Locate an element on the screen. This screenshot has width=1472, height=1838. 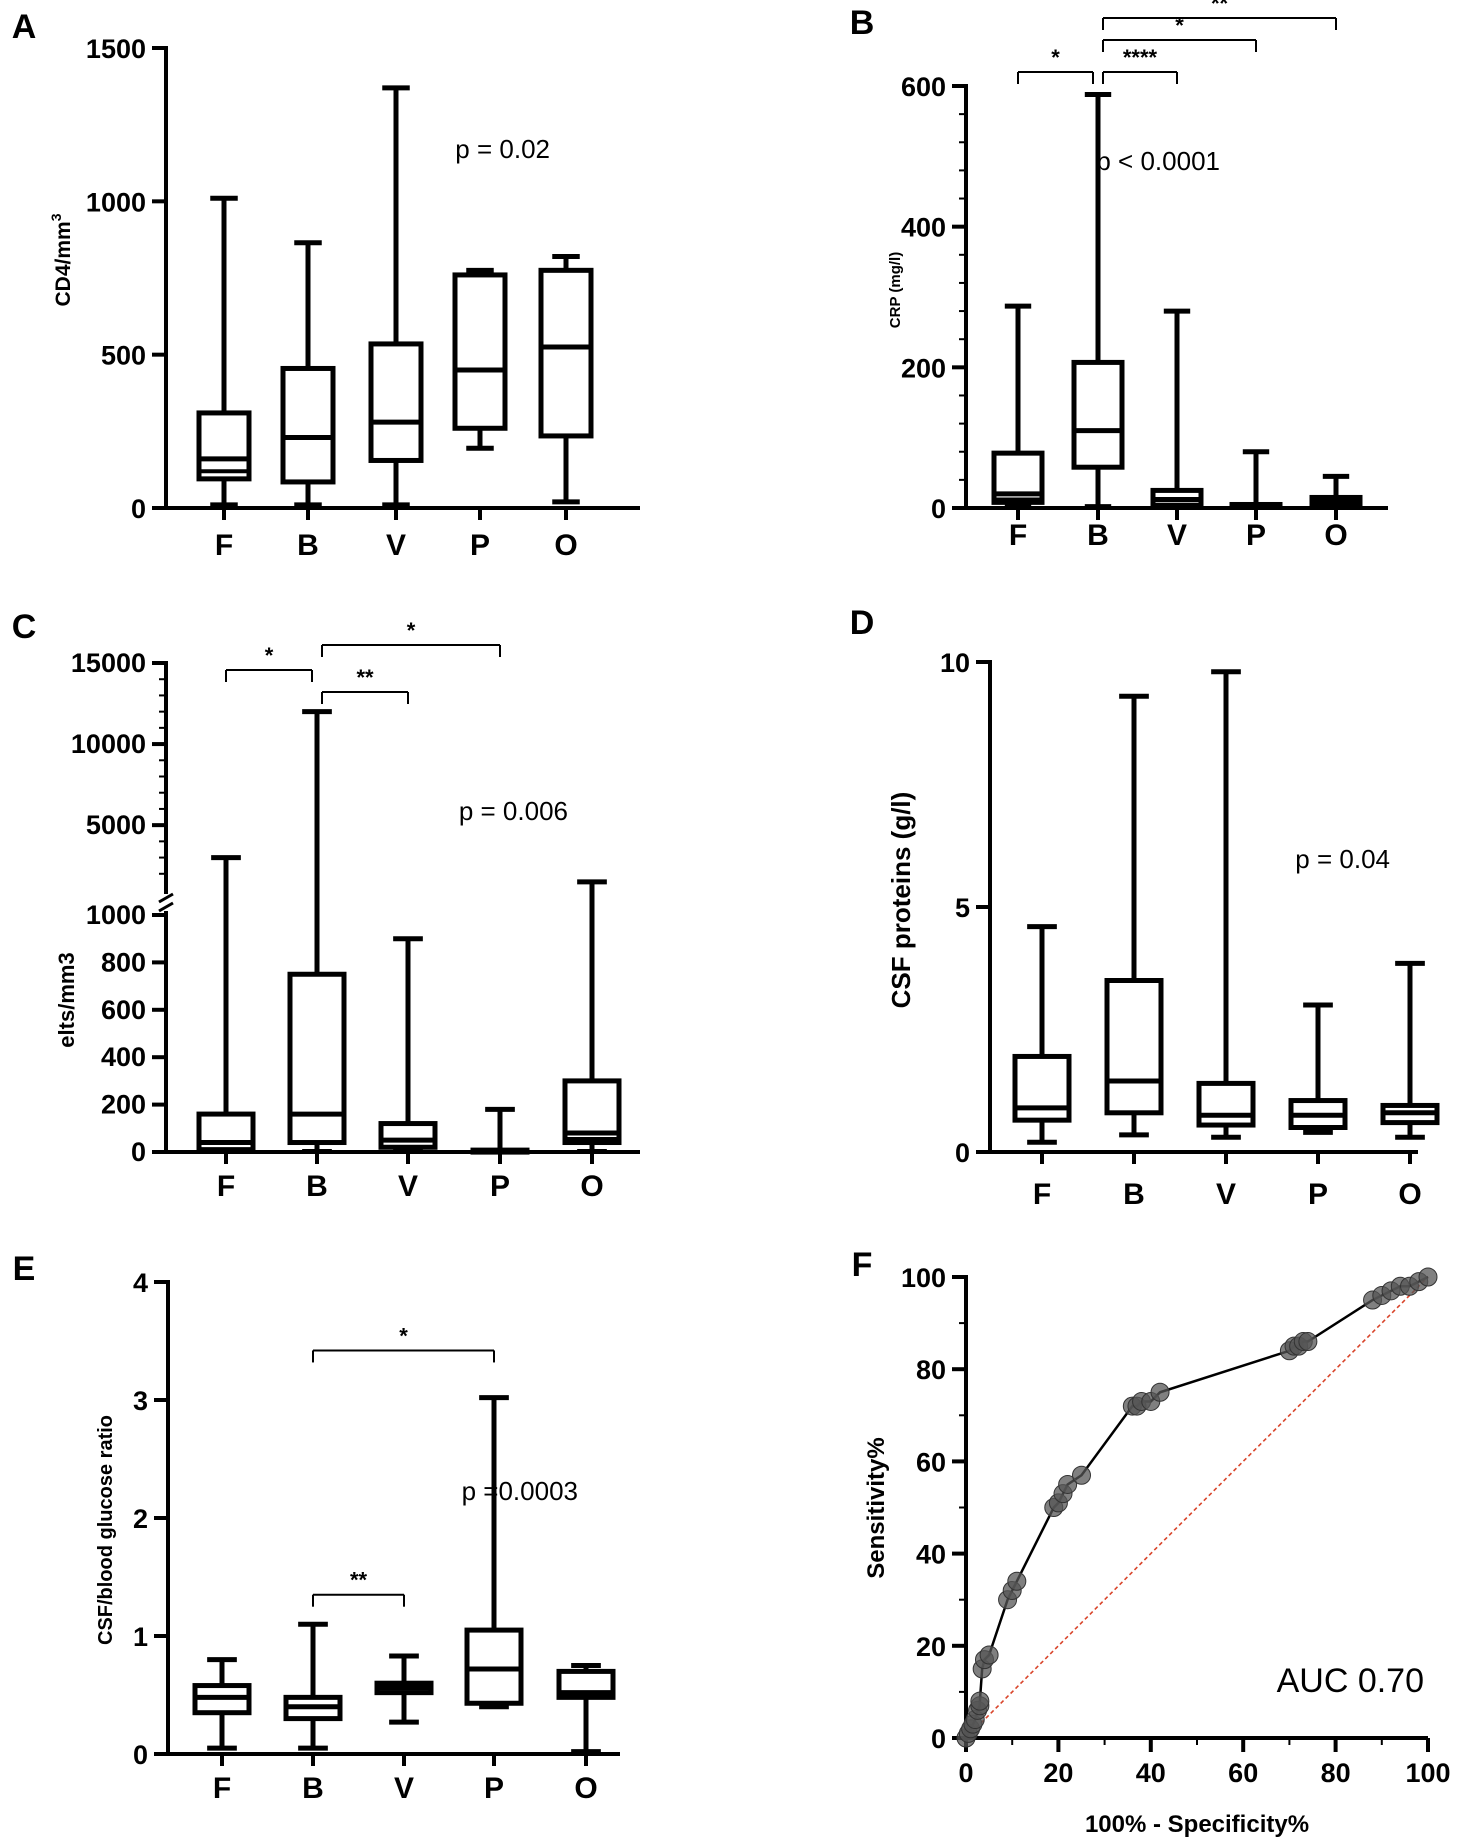
panel-letter-A: A is located at coordinates (24, 27).